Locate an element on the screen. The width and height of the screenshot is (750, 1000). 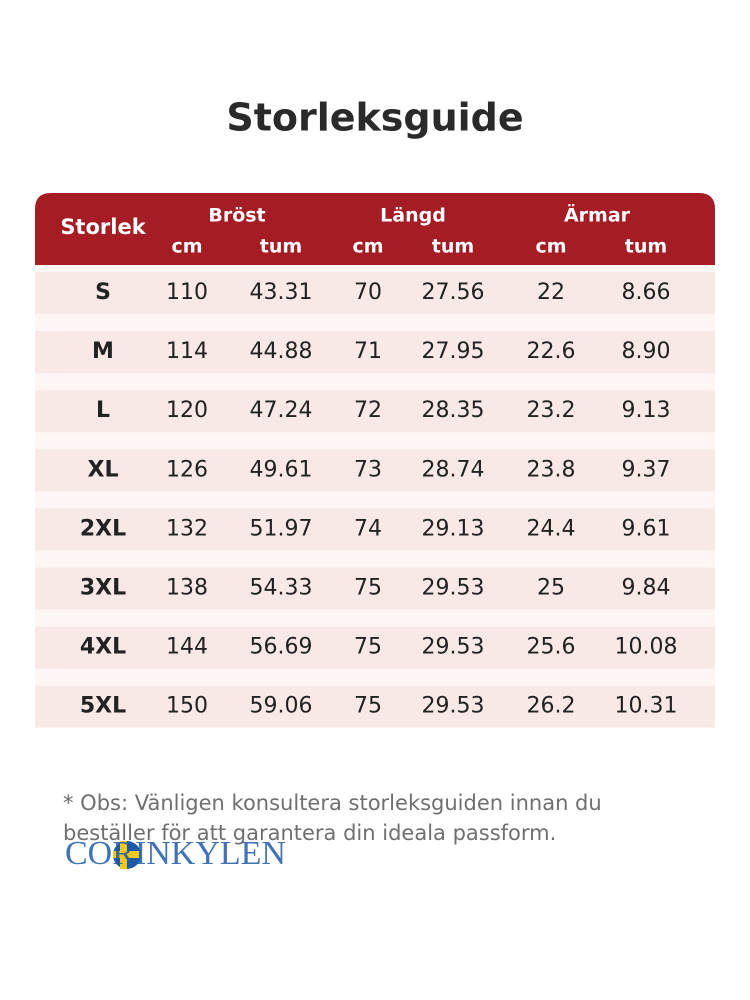
size-cell: 3XL is located at coordinates (103, 588).